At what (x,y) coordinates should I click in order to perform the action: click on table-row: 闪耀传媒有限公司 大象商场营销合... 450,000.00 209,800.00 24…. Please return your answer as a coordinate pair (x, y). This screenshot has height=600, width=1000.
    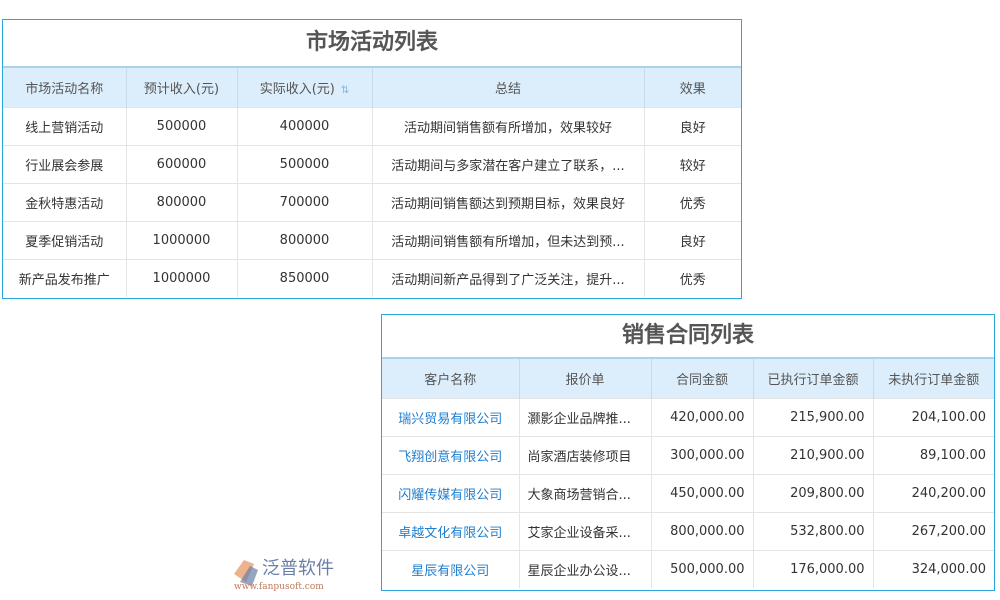
    Looking at the image, I should click on (688, 493).